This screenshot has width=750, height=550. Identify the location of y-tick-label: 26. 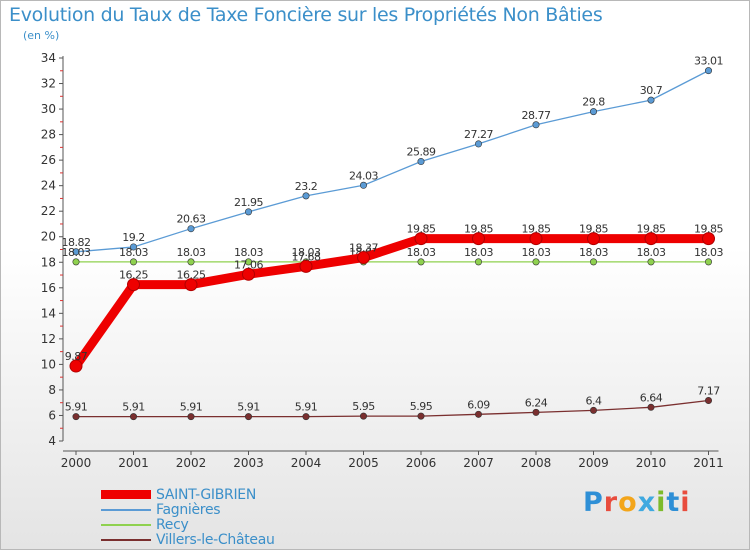
(48, 160).